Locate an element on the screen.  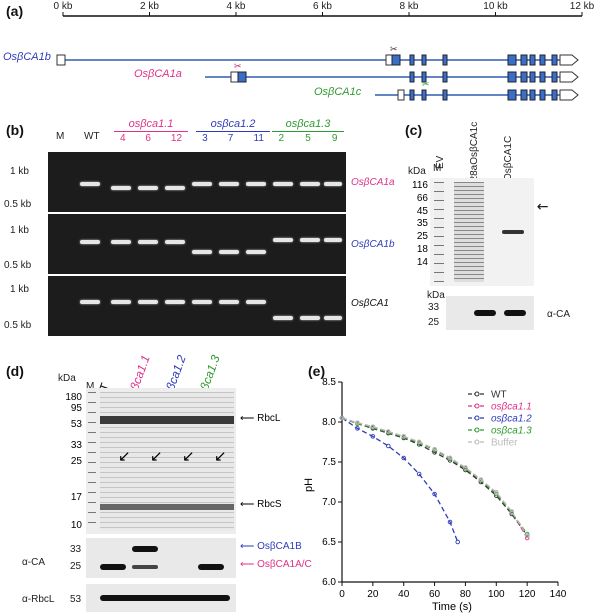
antibody-label: α-CA is located at coordinates (559, 314).